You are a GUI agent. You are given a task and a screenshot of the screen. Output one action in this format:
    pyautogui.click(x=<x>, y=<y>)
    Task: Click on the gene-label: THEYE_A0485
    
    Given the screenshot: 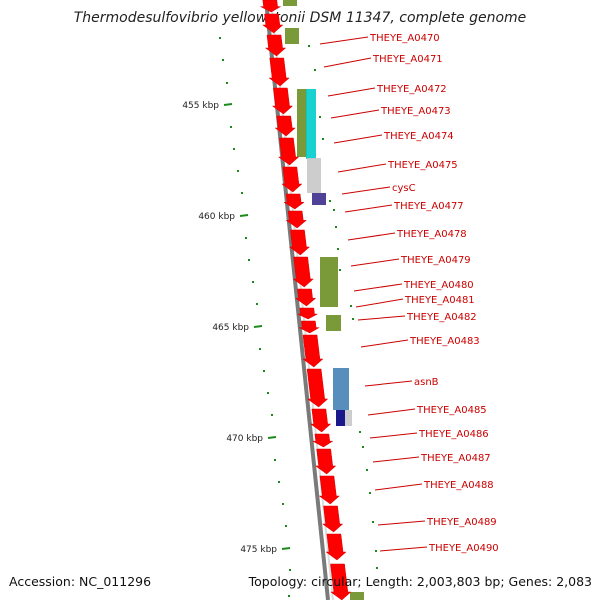 What is the action you would take?
    pyautogui.click(x=451, y=410)
    